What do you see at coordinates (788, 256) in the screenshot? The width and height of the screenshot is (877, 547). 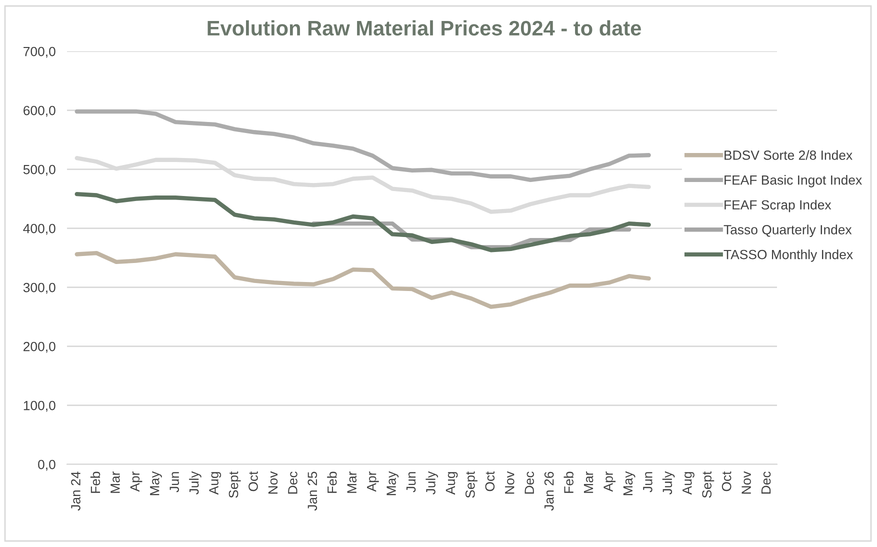 I see `legend-label: TASSO Monthly Index` at bounding box center [788, 256].